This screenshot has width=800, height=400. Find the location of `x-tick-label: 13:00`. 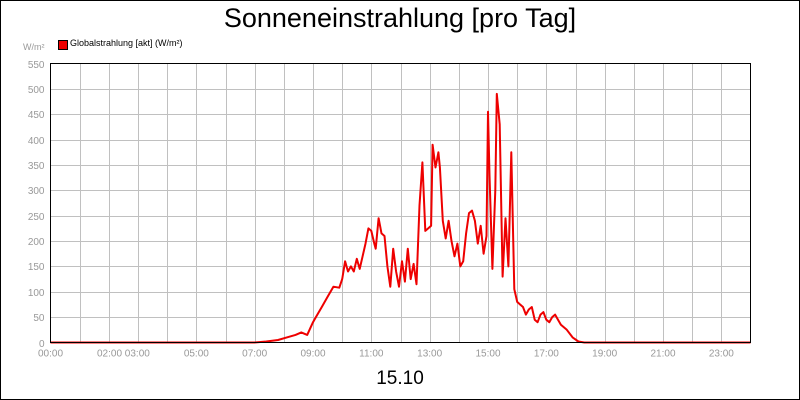

x-tick-label: 13:00 is located at coordinates (429, 354).